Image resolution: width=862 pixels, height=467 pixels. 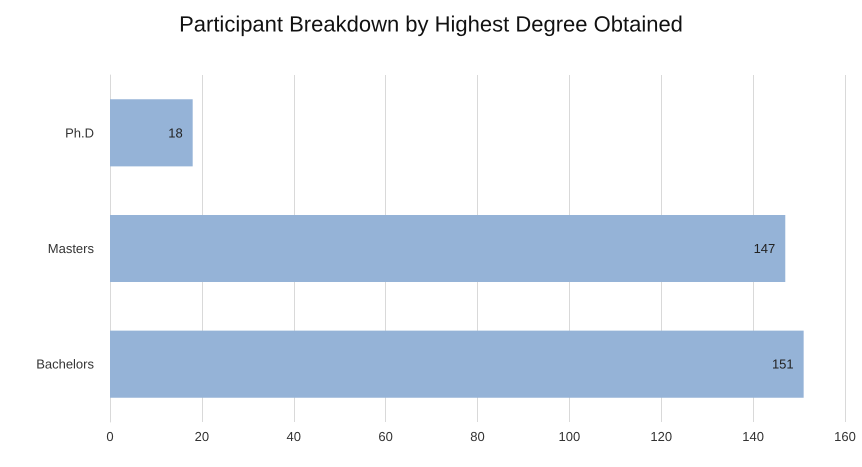 What do you see at coordinates (202, 436) in the screenshot?
I see `x-tick-label: 20` at bounding box center [202, 436].